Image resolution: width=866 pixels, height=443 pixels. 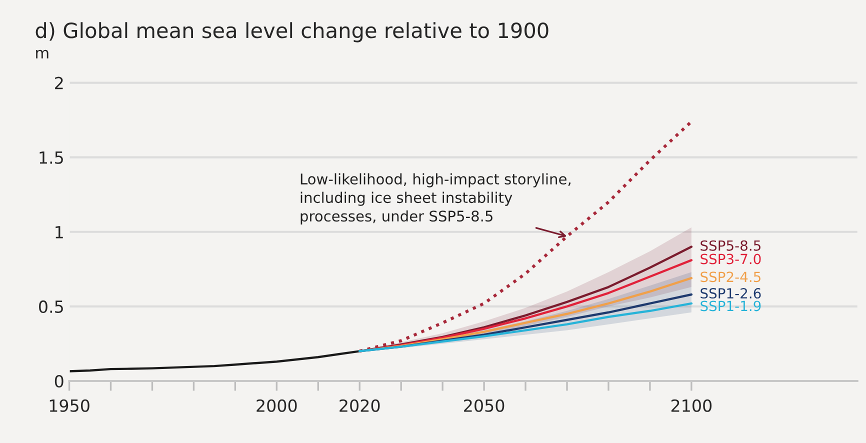 What do you see at coordinates (691, 405) in the screenshot?
I see `x-tick-label: 2100` at bounding box center [691, 405].